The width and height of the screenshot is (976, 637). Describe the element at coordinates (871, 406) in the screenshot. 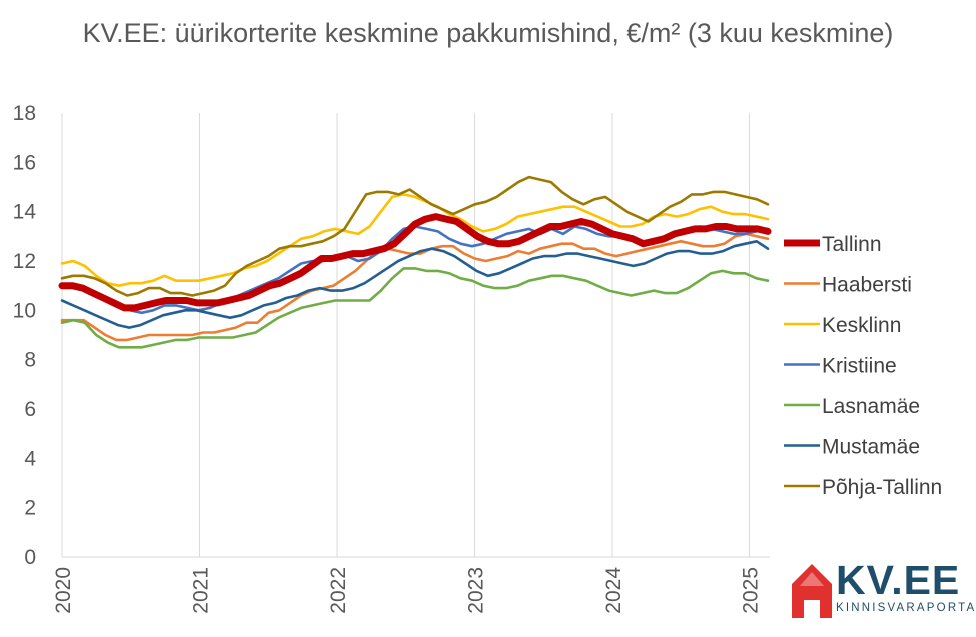

I see `legend-label: Lasnamäe` at that location.